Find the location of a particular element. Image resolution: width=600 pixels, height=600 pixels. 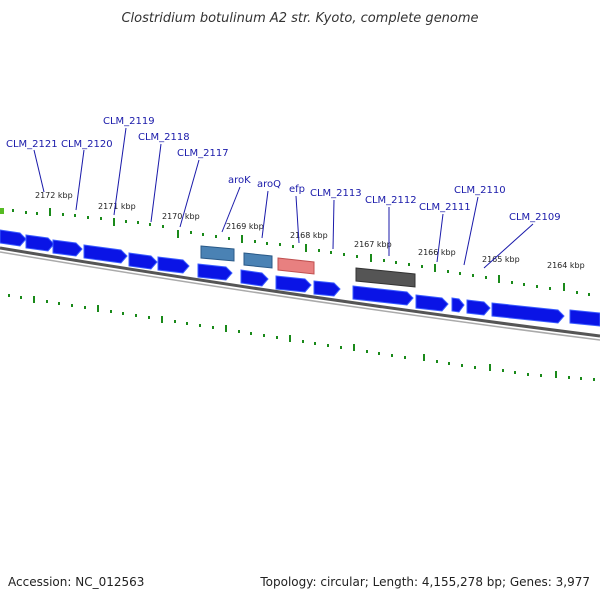

gene-label-clm2119: CLM_2119 is located at coordinates (129, 121).